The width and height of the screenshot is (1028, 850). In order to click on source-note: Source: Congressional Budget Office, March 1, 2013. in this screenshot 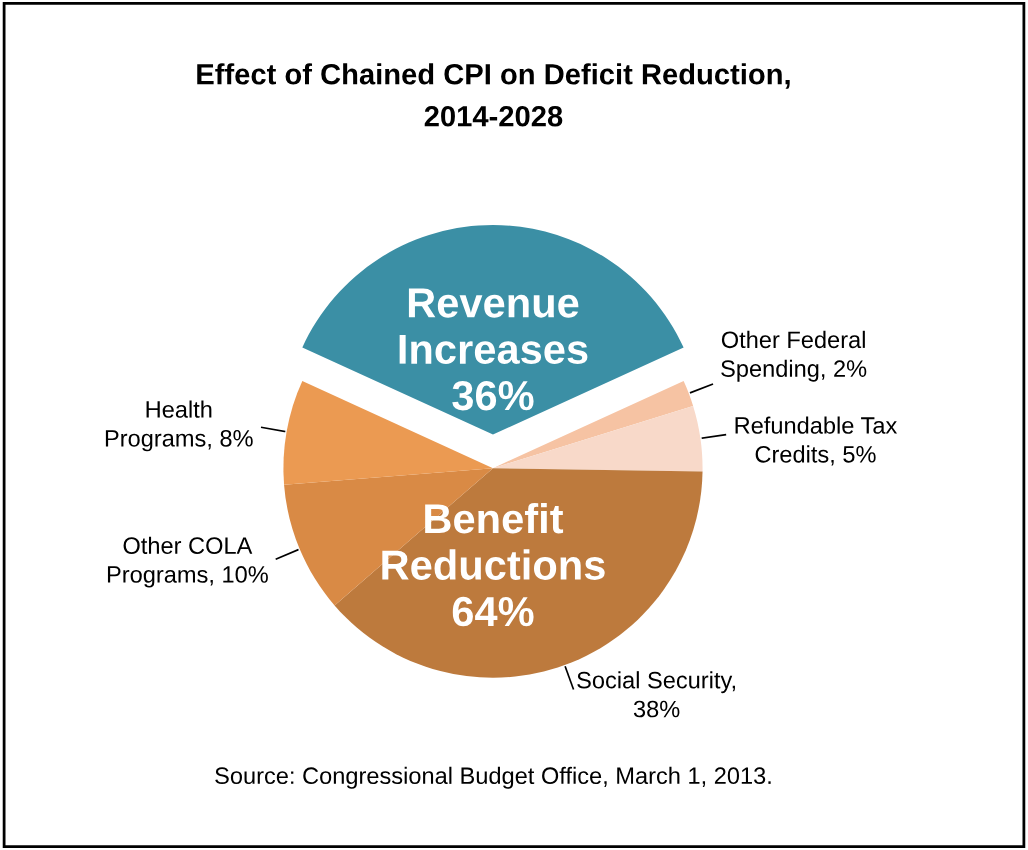, I will do `click(493, 777)`.